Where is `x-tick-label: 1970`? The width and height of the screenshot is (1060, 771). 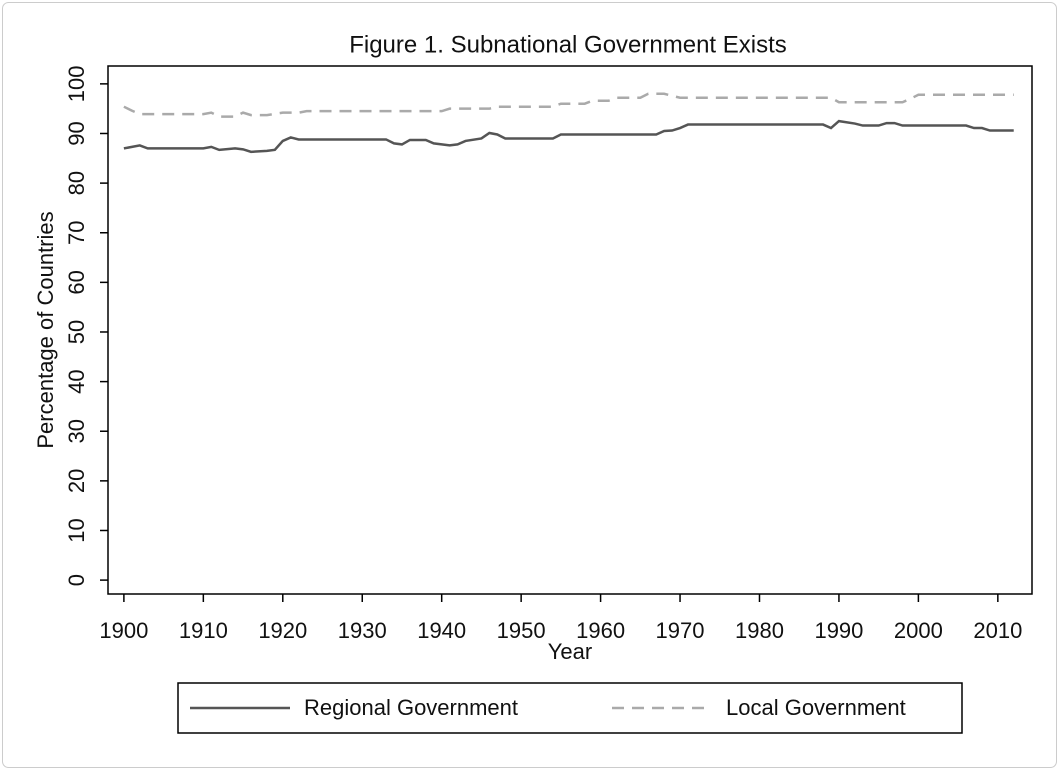 x-tick-label: 1970 is located at coordinates (680, 630).